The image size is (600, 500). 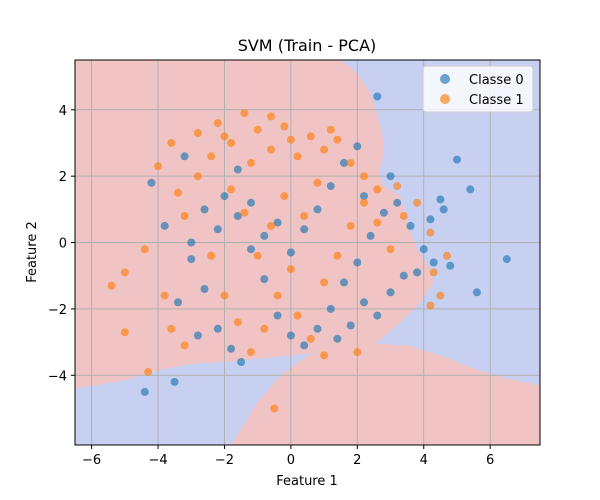 What do you see at coordinates (307, 481) in the screenshot?
I see `x-axis-label: Feature 1` at bounding box center [307, 481].